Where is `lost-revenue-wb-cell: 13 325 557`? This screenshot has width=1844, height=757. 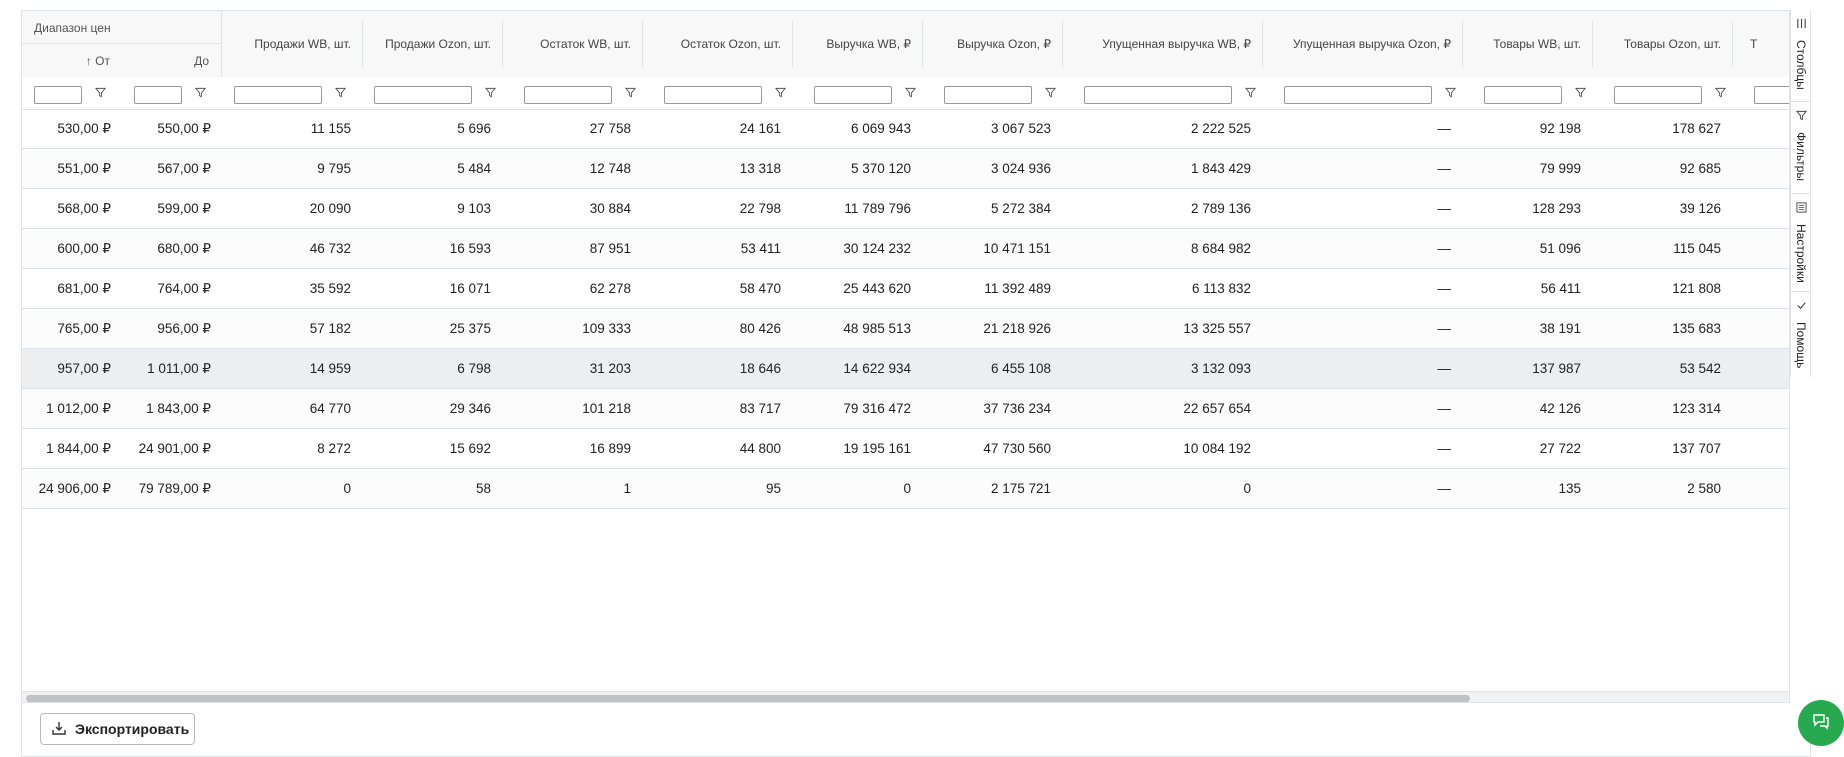 lost-revenue-wb-cell: 13 325 557 is located at coordinates (1217, 328).